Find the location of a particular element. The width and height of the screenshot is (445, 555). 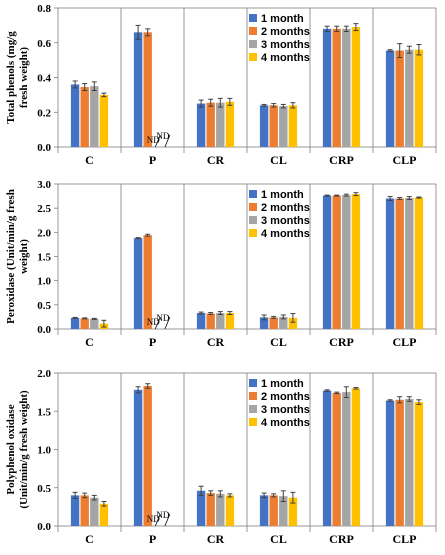

y-tick-label: 2.0 is located at coordinates (44, 374).